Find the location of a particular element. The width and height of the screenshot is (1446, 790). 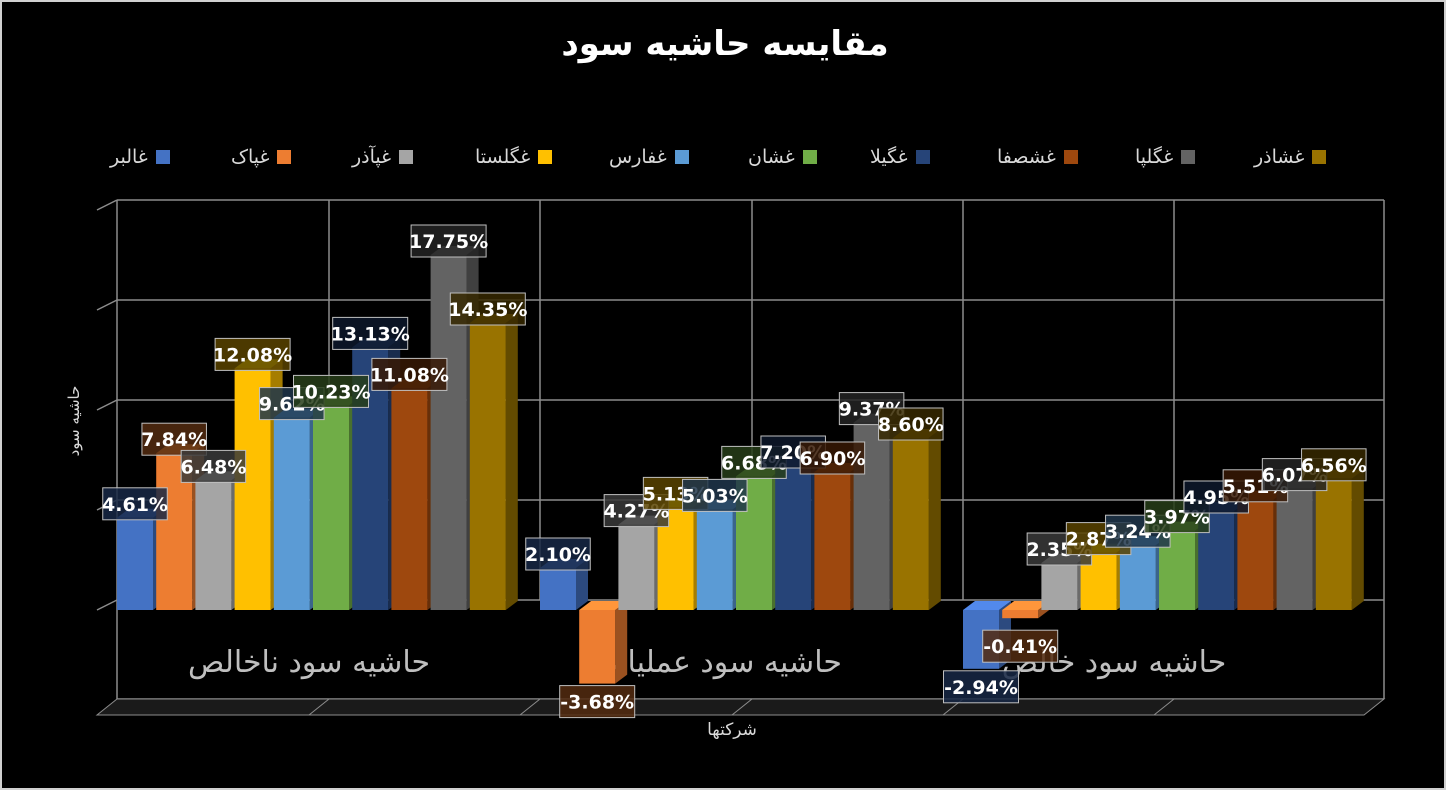

data-label: 13.13% is located at coordinates (370, 334).